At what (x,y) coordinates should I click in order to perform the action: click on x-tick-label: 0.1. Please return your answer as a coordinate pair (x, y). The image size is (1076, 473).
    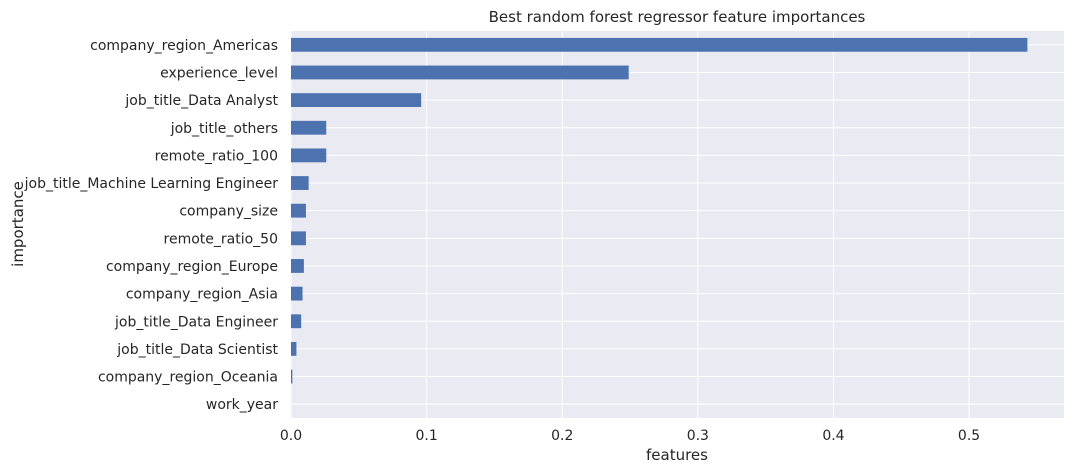
    Looking at the image, I should click on (426, 436).